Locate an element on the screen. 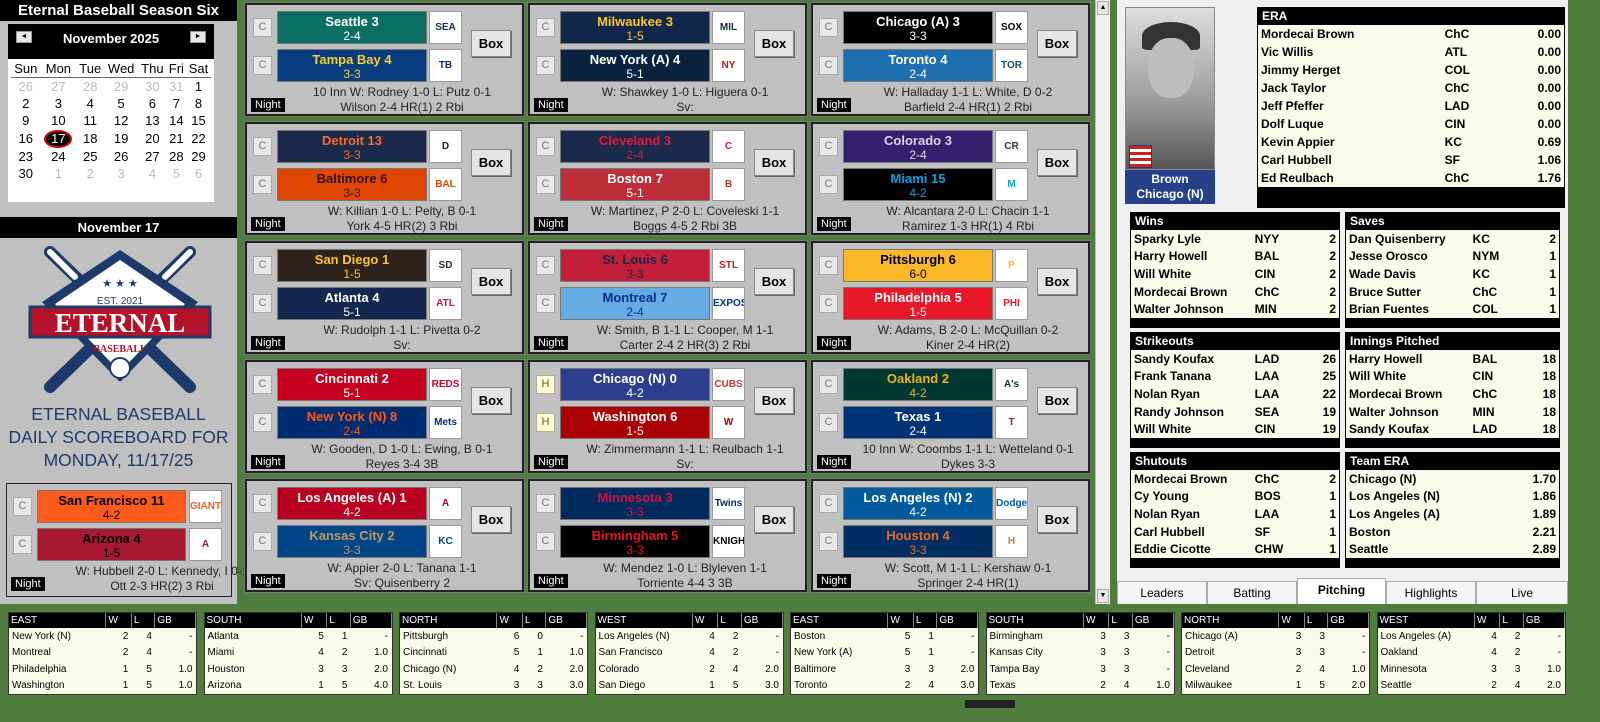  calendar-day: 28 is located at coordinates (176, 156).